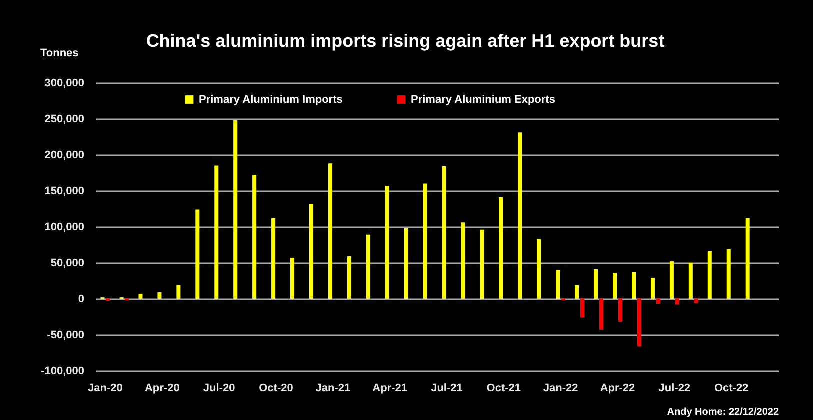 The image size is (813, 420). Describe the element at coordinates (62, 372) in the screenshot. I see `y-tick-label: -100,000` at that location.